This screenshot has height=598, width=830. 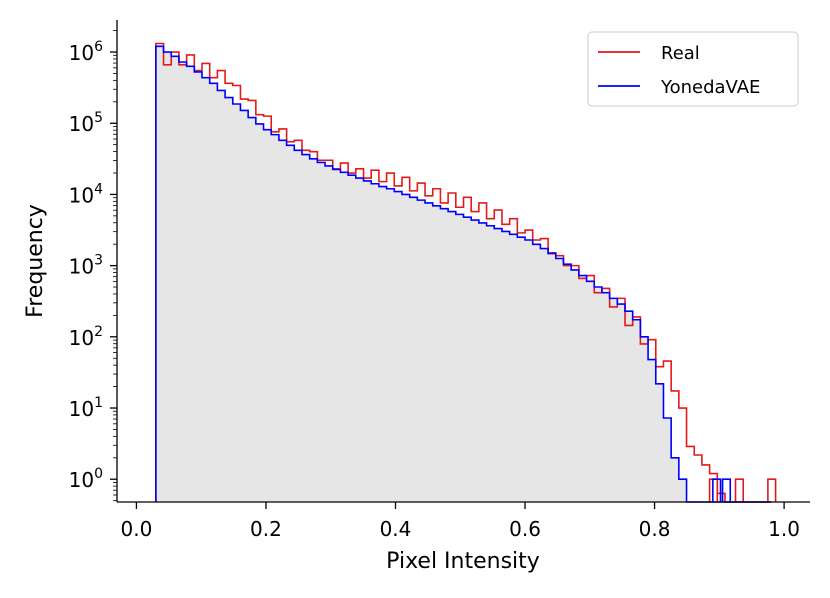 What do you see at coordinates (86, 337) in the screenshot?
I see `y-tick-label: 10²` at bounding box center [86, 337].